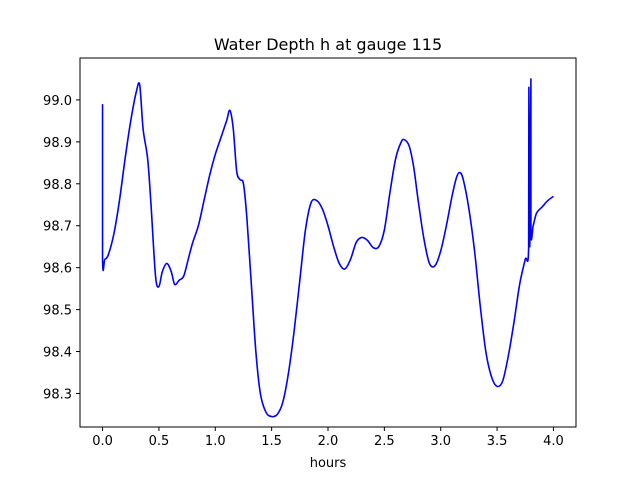 This screenshot has height=480, width=640. I want to click on y-tick-label: 98.8, so click(57, 185).